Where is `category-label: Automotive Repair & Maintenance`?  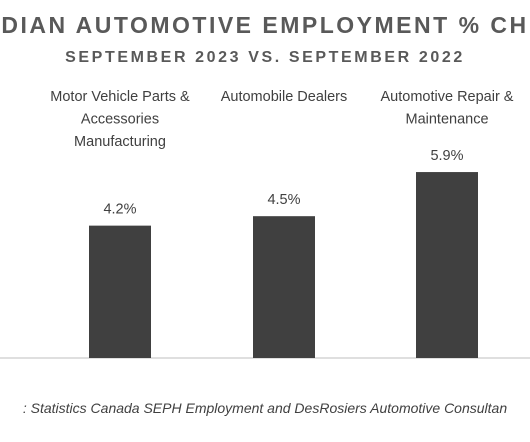 category-label: Automotive Repair & Maintenance is located at coordinates (447, 108).